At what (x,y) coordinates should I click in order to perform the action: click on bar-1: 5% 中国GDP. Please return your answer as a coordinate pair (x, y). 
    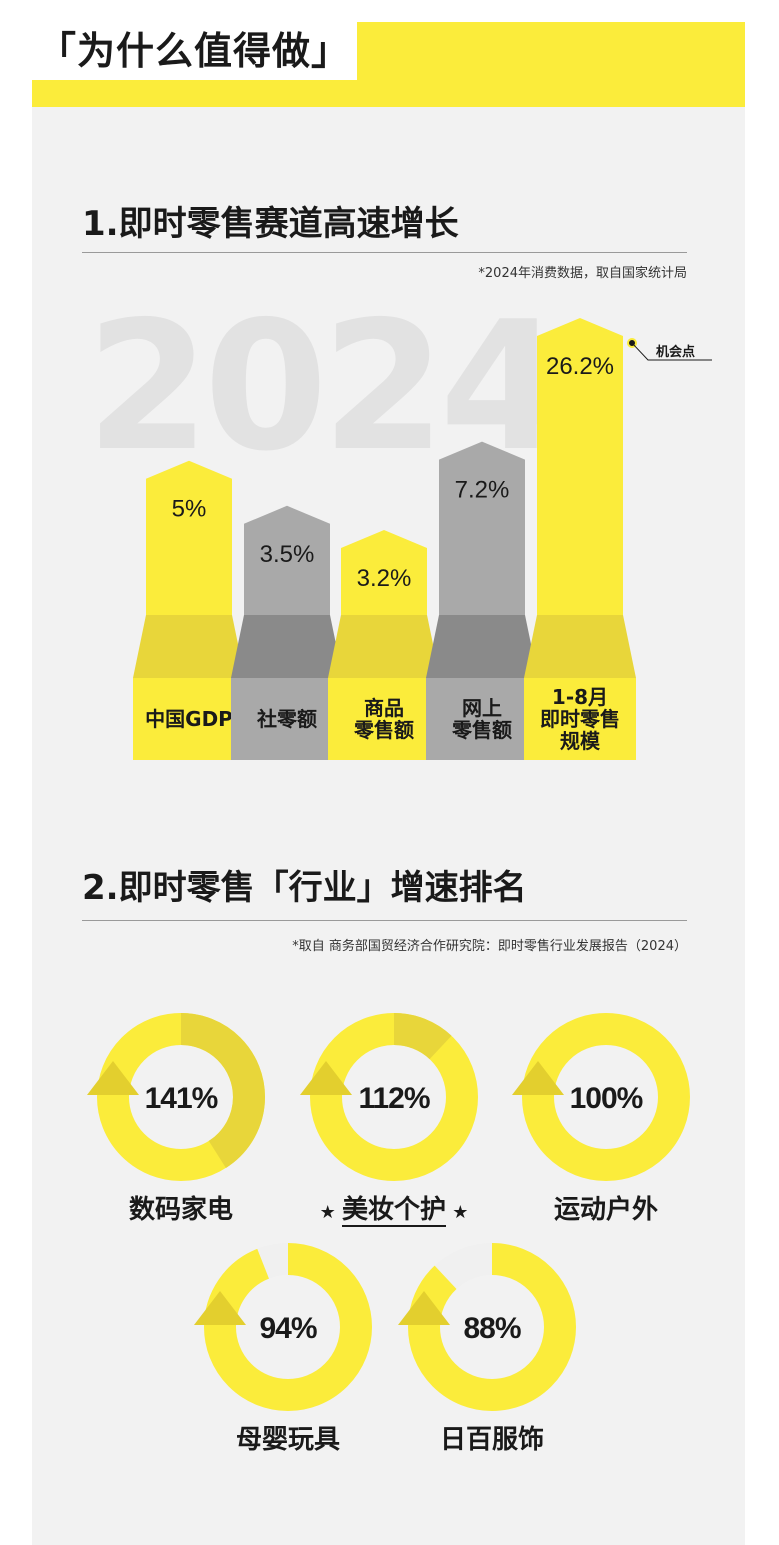
    Looking at the image, I should click on (189, 610).